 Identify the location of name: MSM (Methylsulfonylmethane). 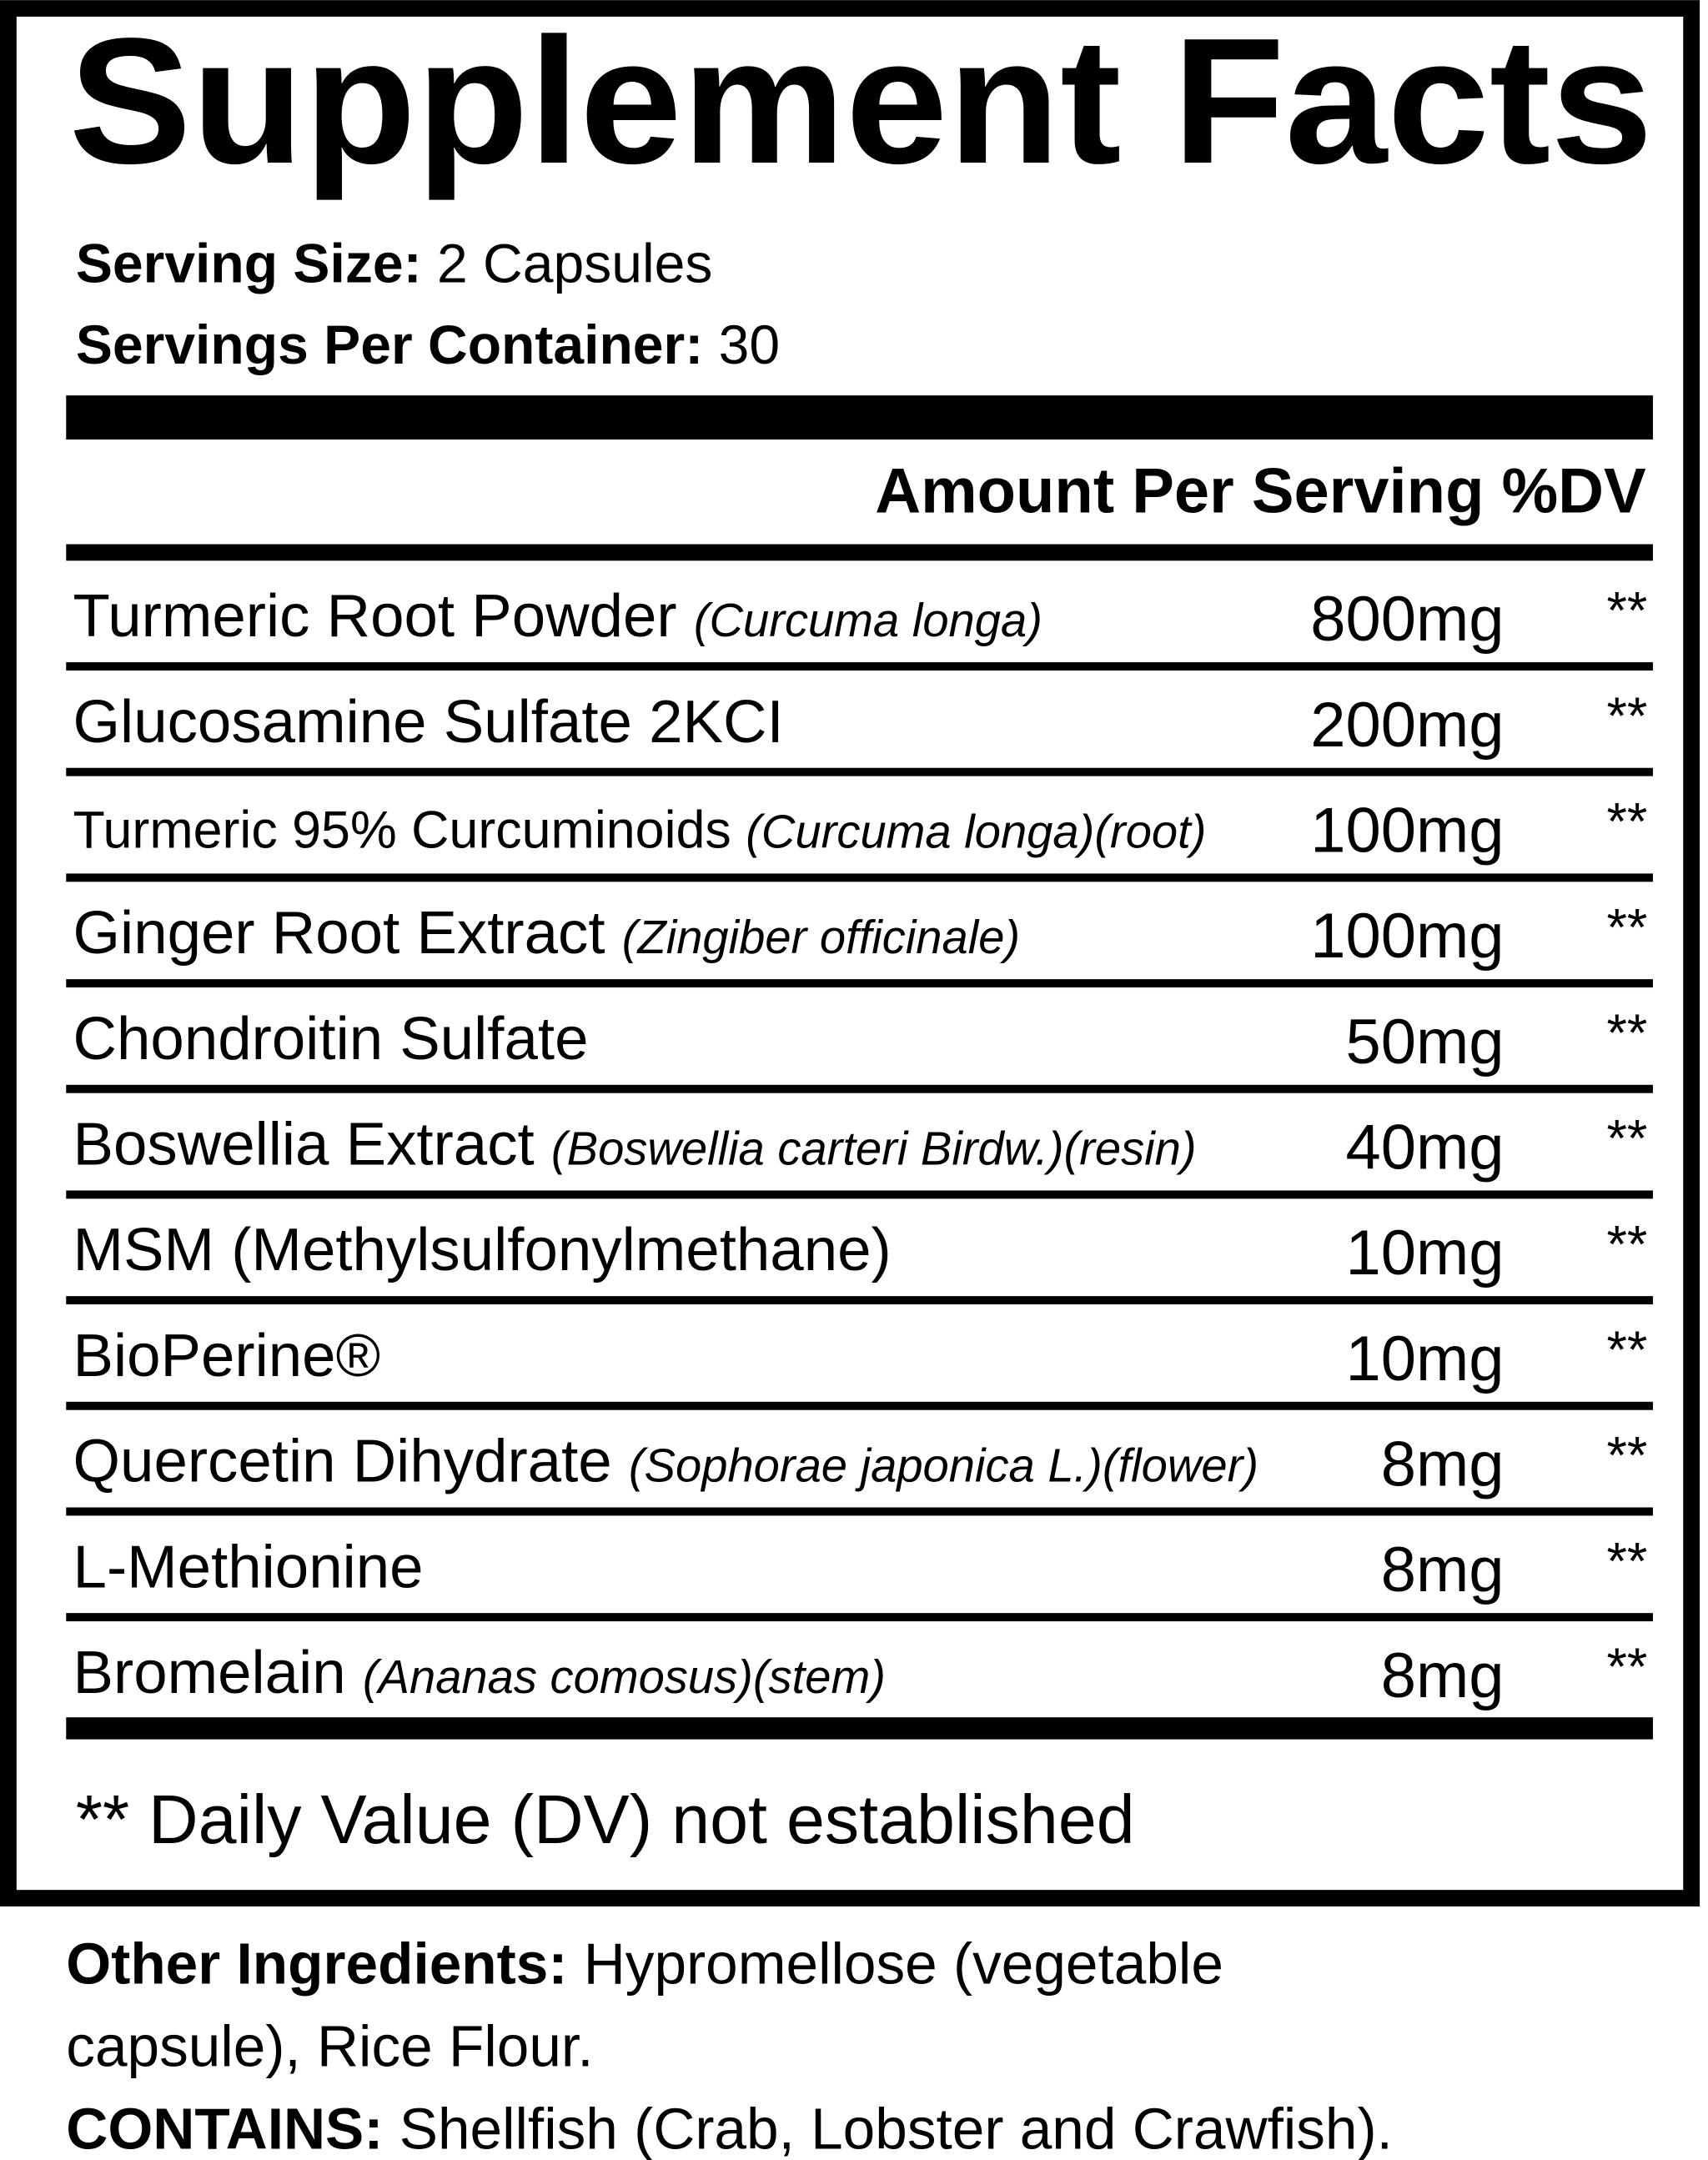
(482, 1249).